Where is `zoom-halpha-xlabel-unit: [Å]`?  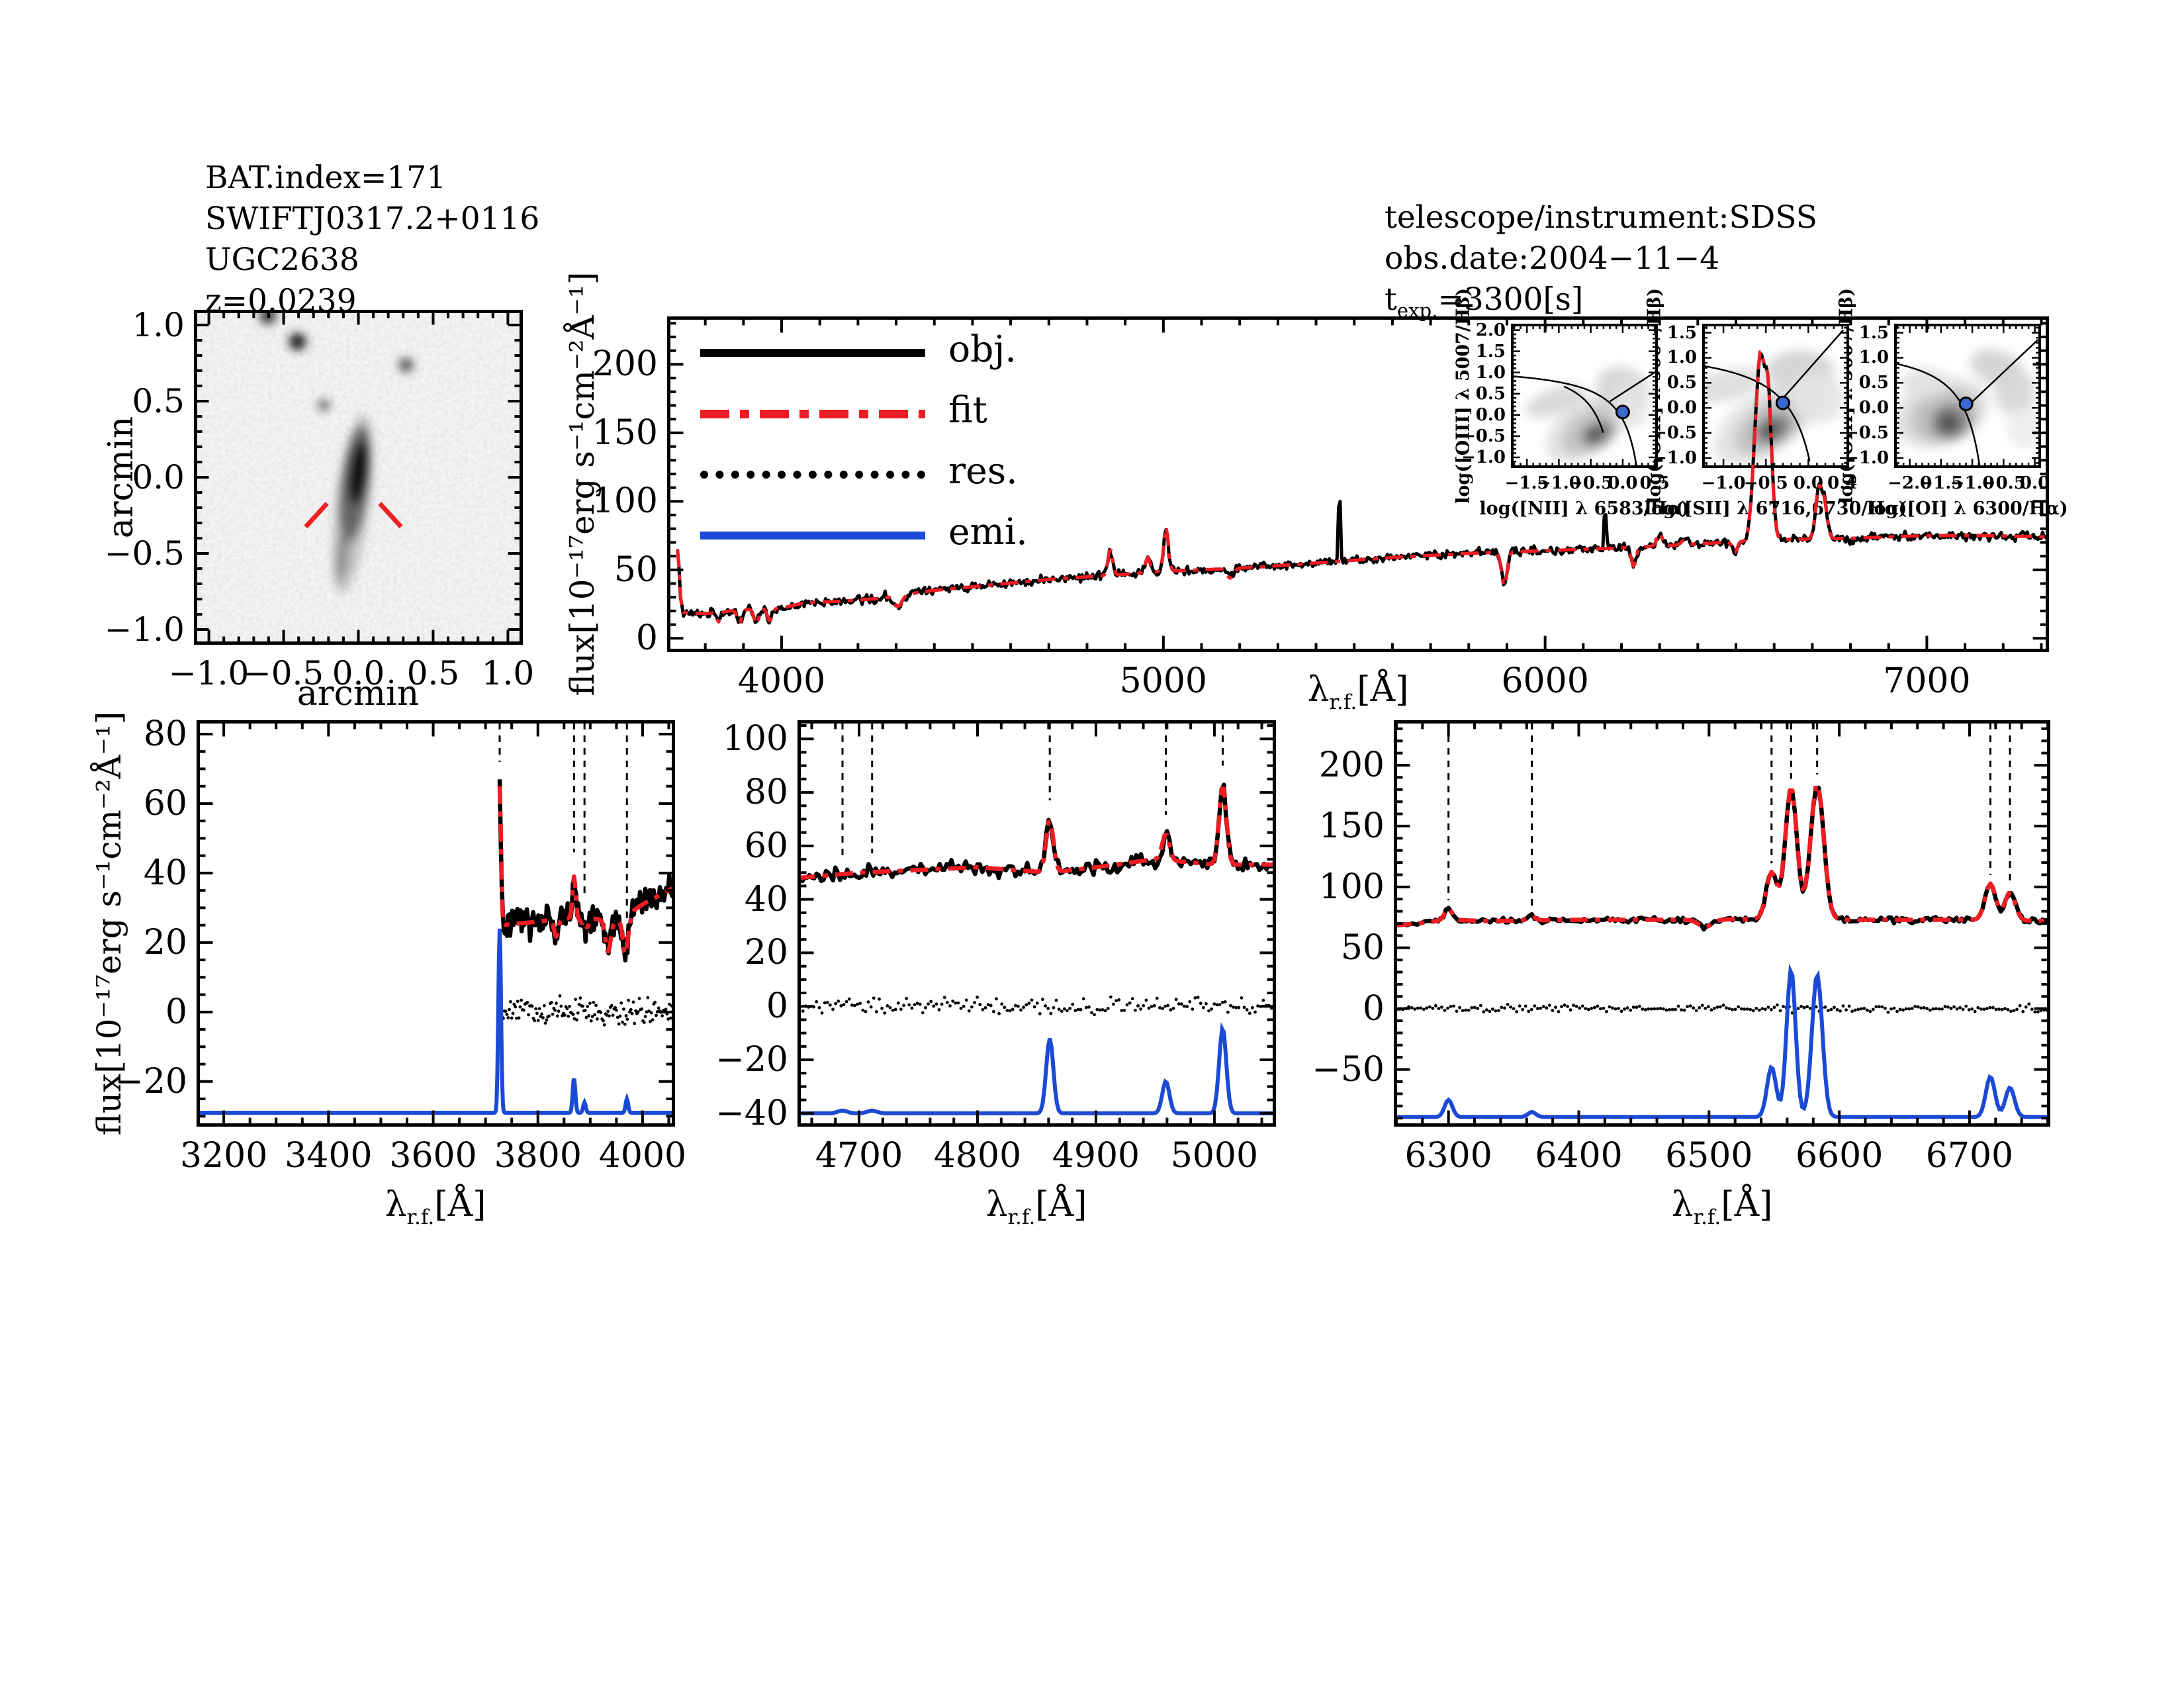
zoom-halpha-xlabel-unit: [Å] is located at coordinates (1747, 1205).